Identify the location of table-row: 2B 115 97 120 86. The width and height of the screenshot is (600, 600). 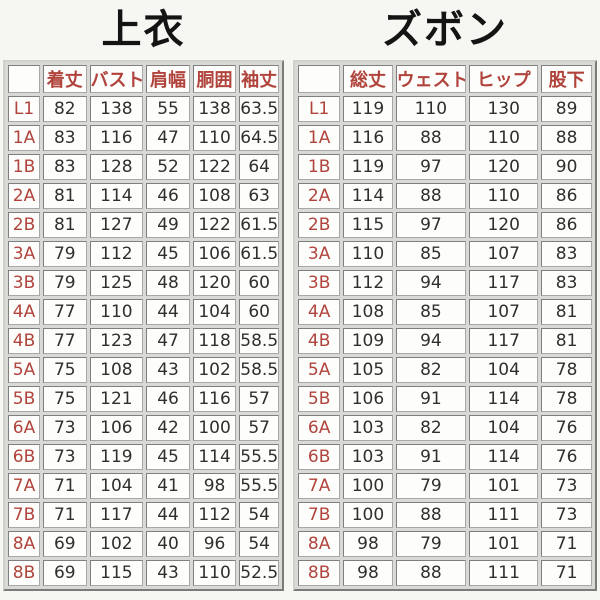
(445, 225).